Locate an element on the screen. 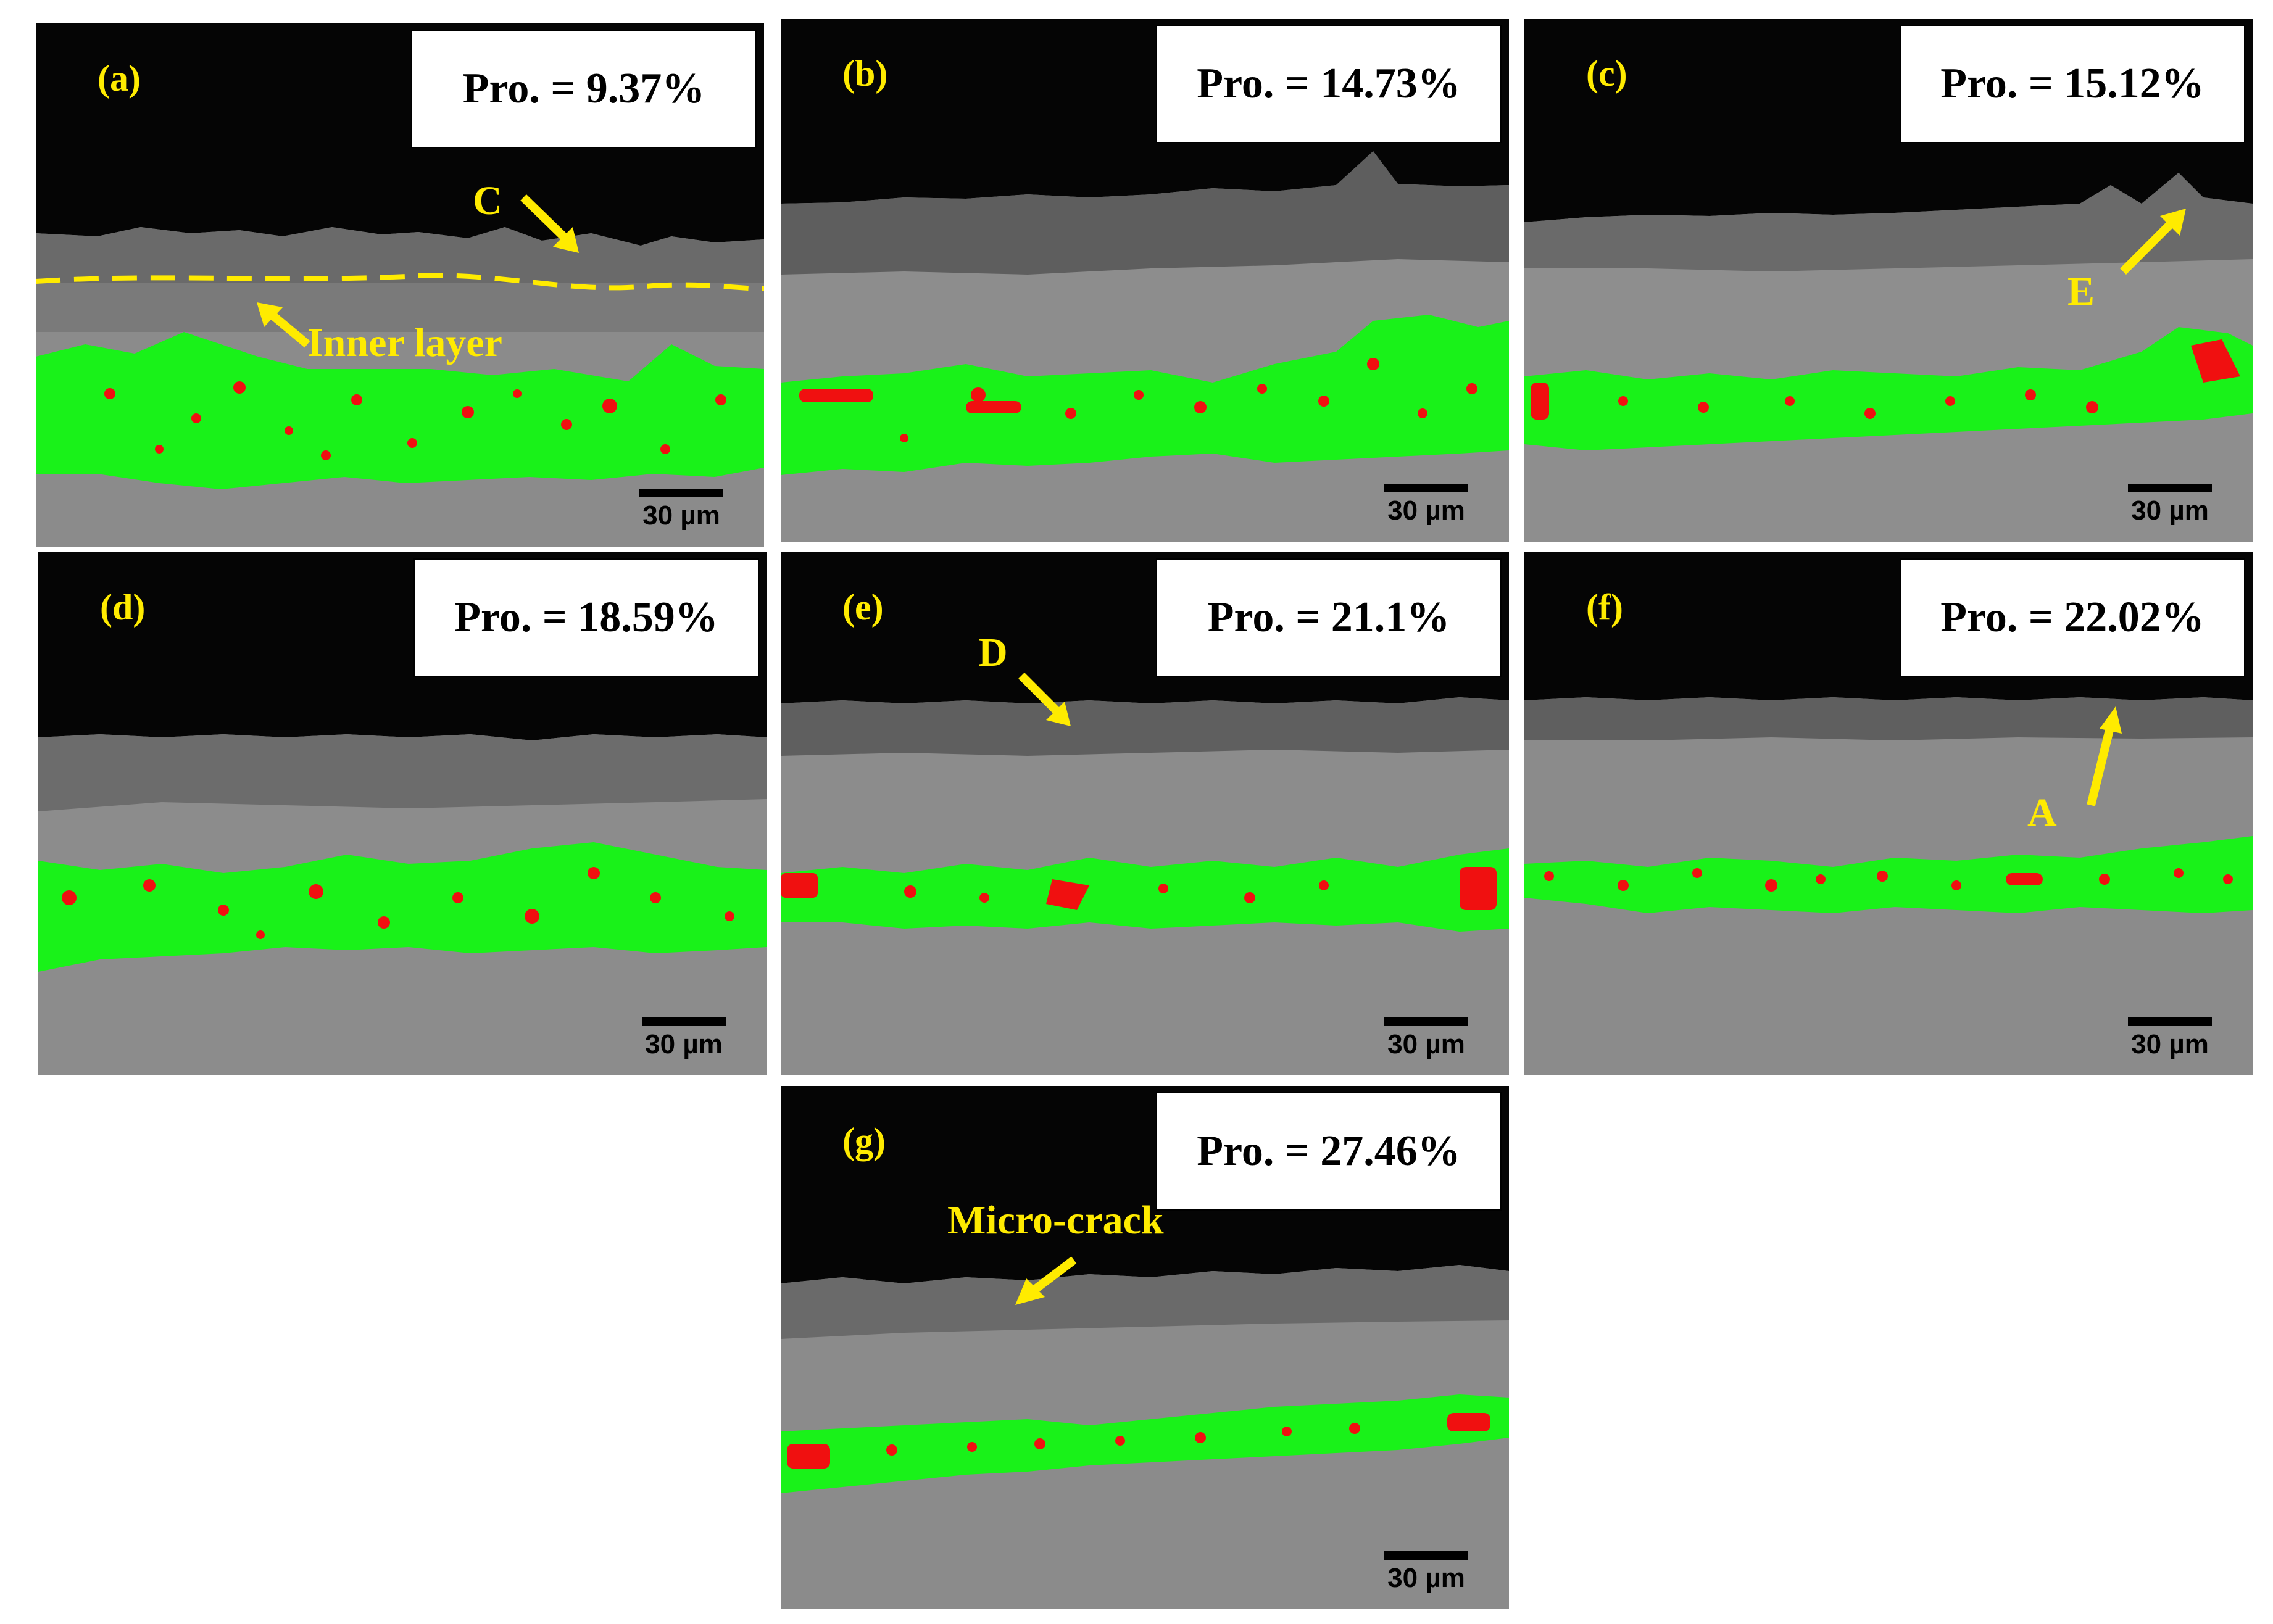  panel-label: (f) is located at coordinates (1605, 607).